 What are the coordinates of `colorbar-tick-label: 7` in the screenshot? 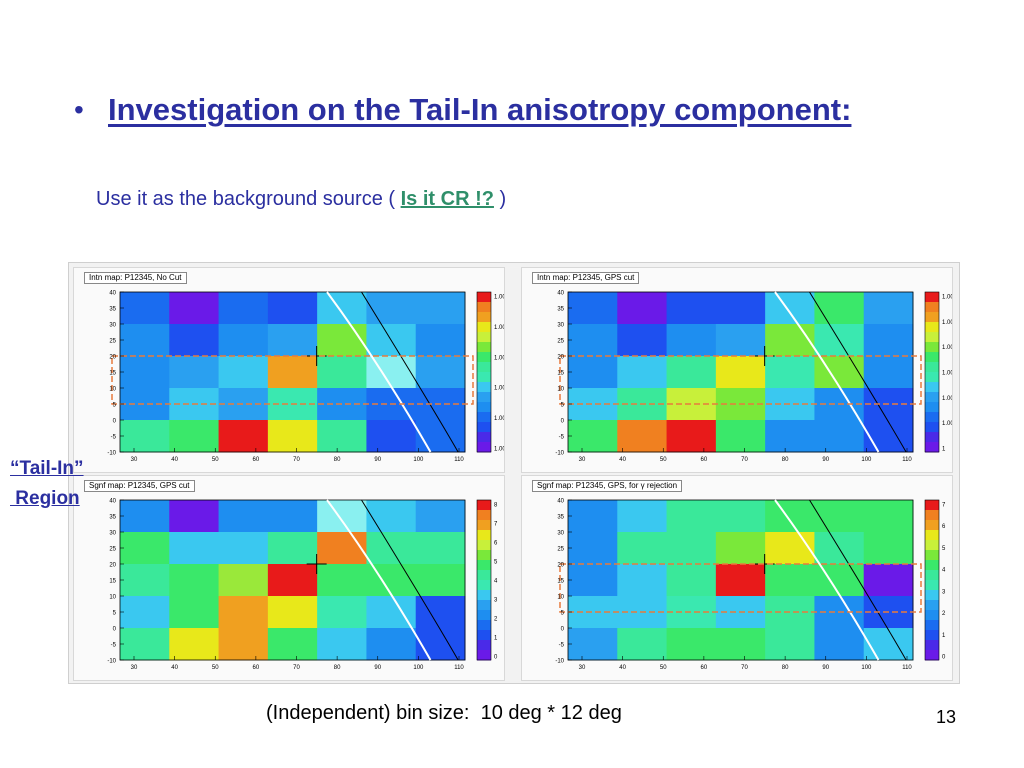 It's located at (944, 506).